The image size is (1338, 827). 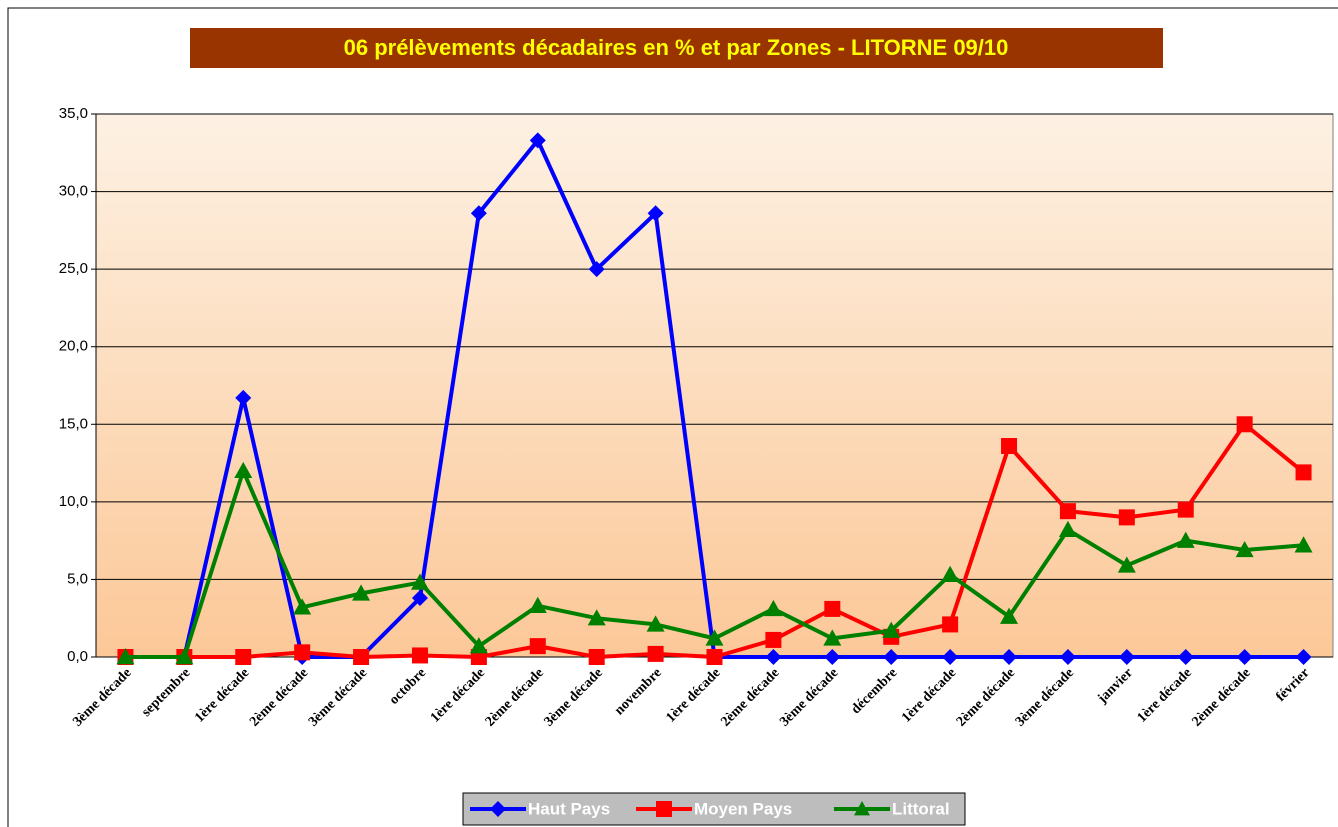 What do you see at coordinates (73, 268) in the screenshot?
I see `y-tick-label: 25,0` at bounding box center [73, 268].